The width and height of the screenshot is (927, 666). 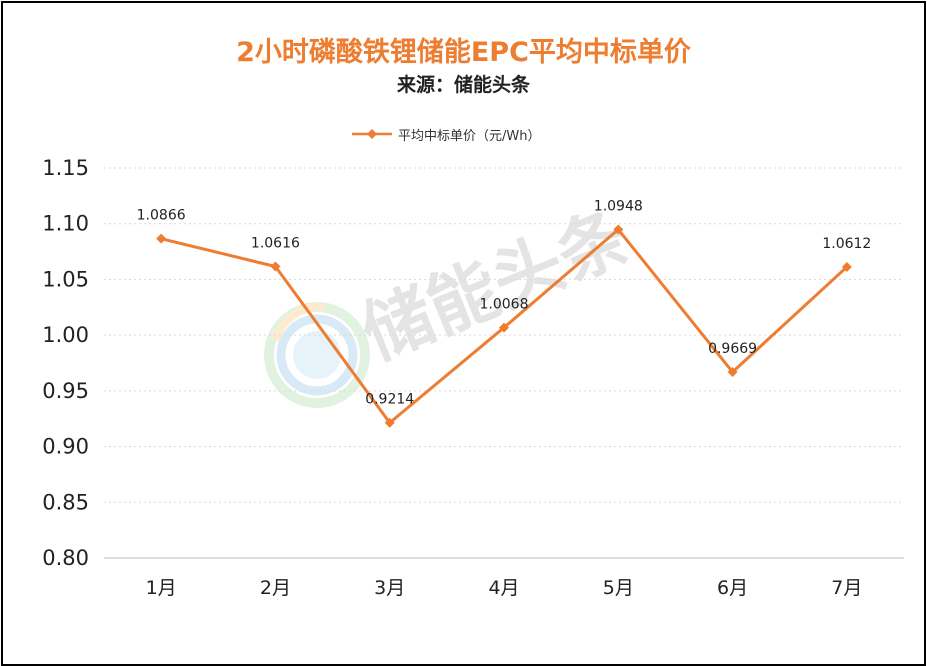 What do you see at coordinates (161, 588) in the screenshot?
I see `x-tick-label: 1月` at bounding box center [161, 588].